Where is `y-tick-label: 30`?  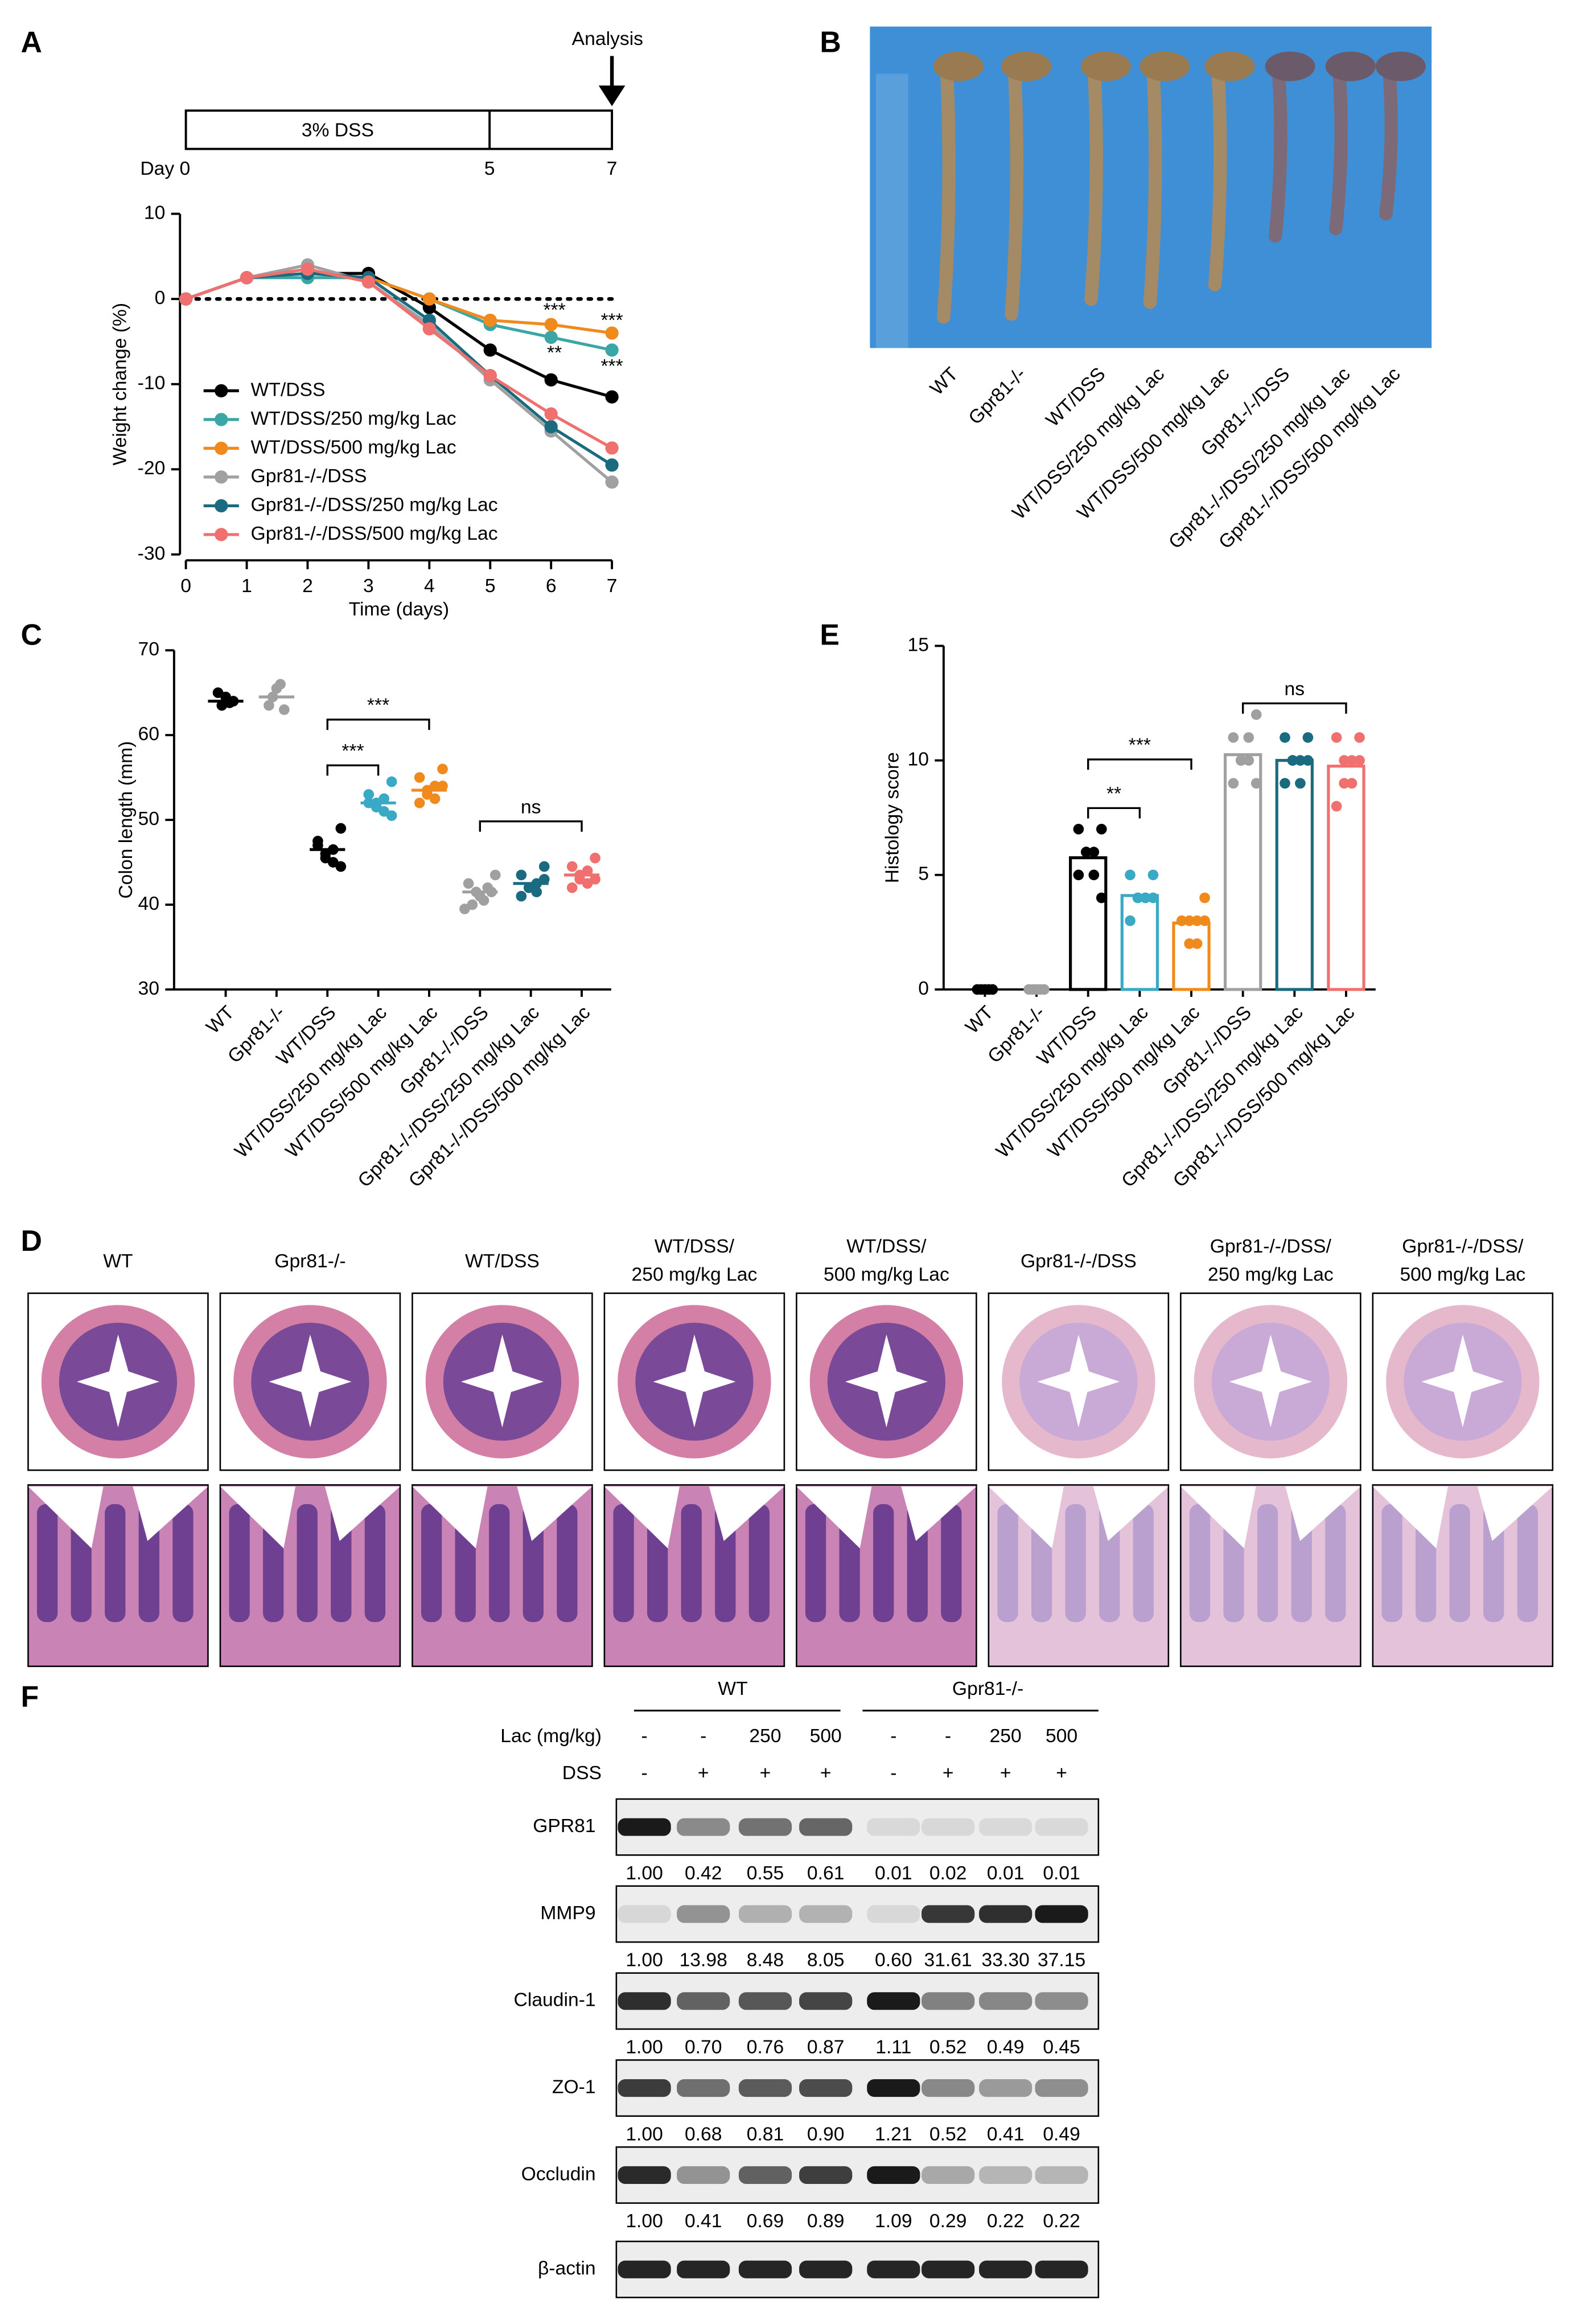 y-tick-label: 30 is located at coordinates (148, 989).